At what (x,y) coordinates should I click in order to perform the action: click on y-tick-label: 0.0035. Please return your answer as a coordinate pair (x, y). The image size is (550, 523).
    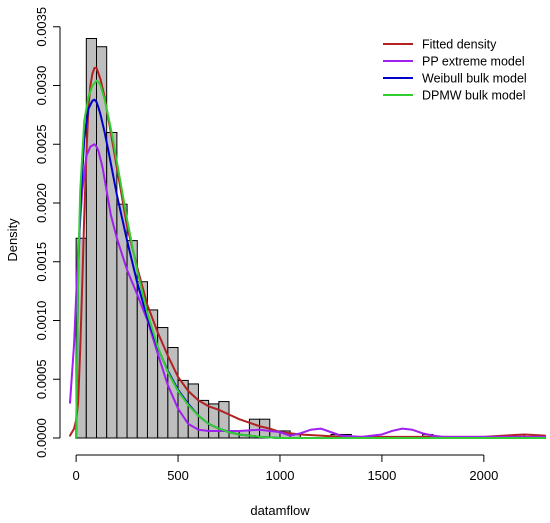
    Looking at the image, I should click on (41, 27).